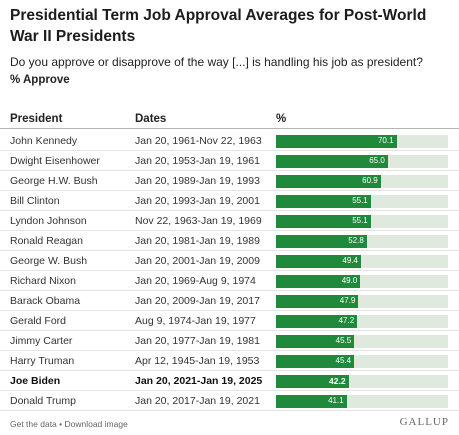 This screenshot has width=459, height=435. Describe the element at coordinates (362, 281) in the screenshot. I see `bar-track: 49.0` at that location.